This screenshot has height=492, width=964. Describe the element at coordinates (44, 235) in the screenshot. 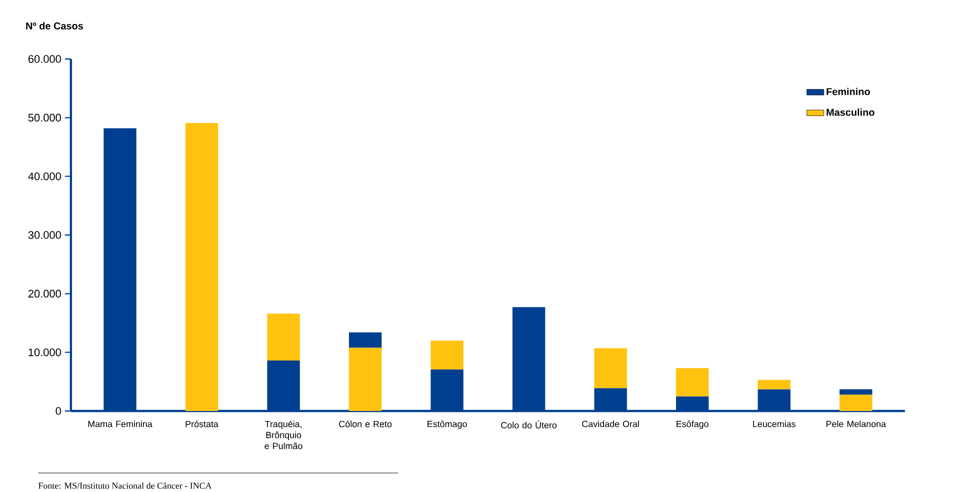

I see `y-tick-label: 30.000` at that location.